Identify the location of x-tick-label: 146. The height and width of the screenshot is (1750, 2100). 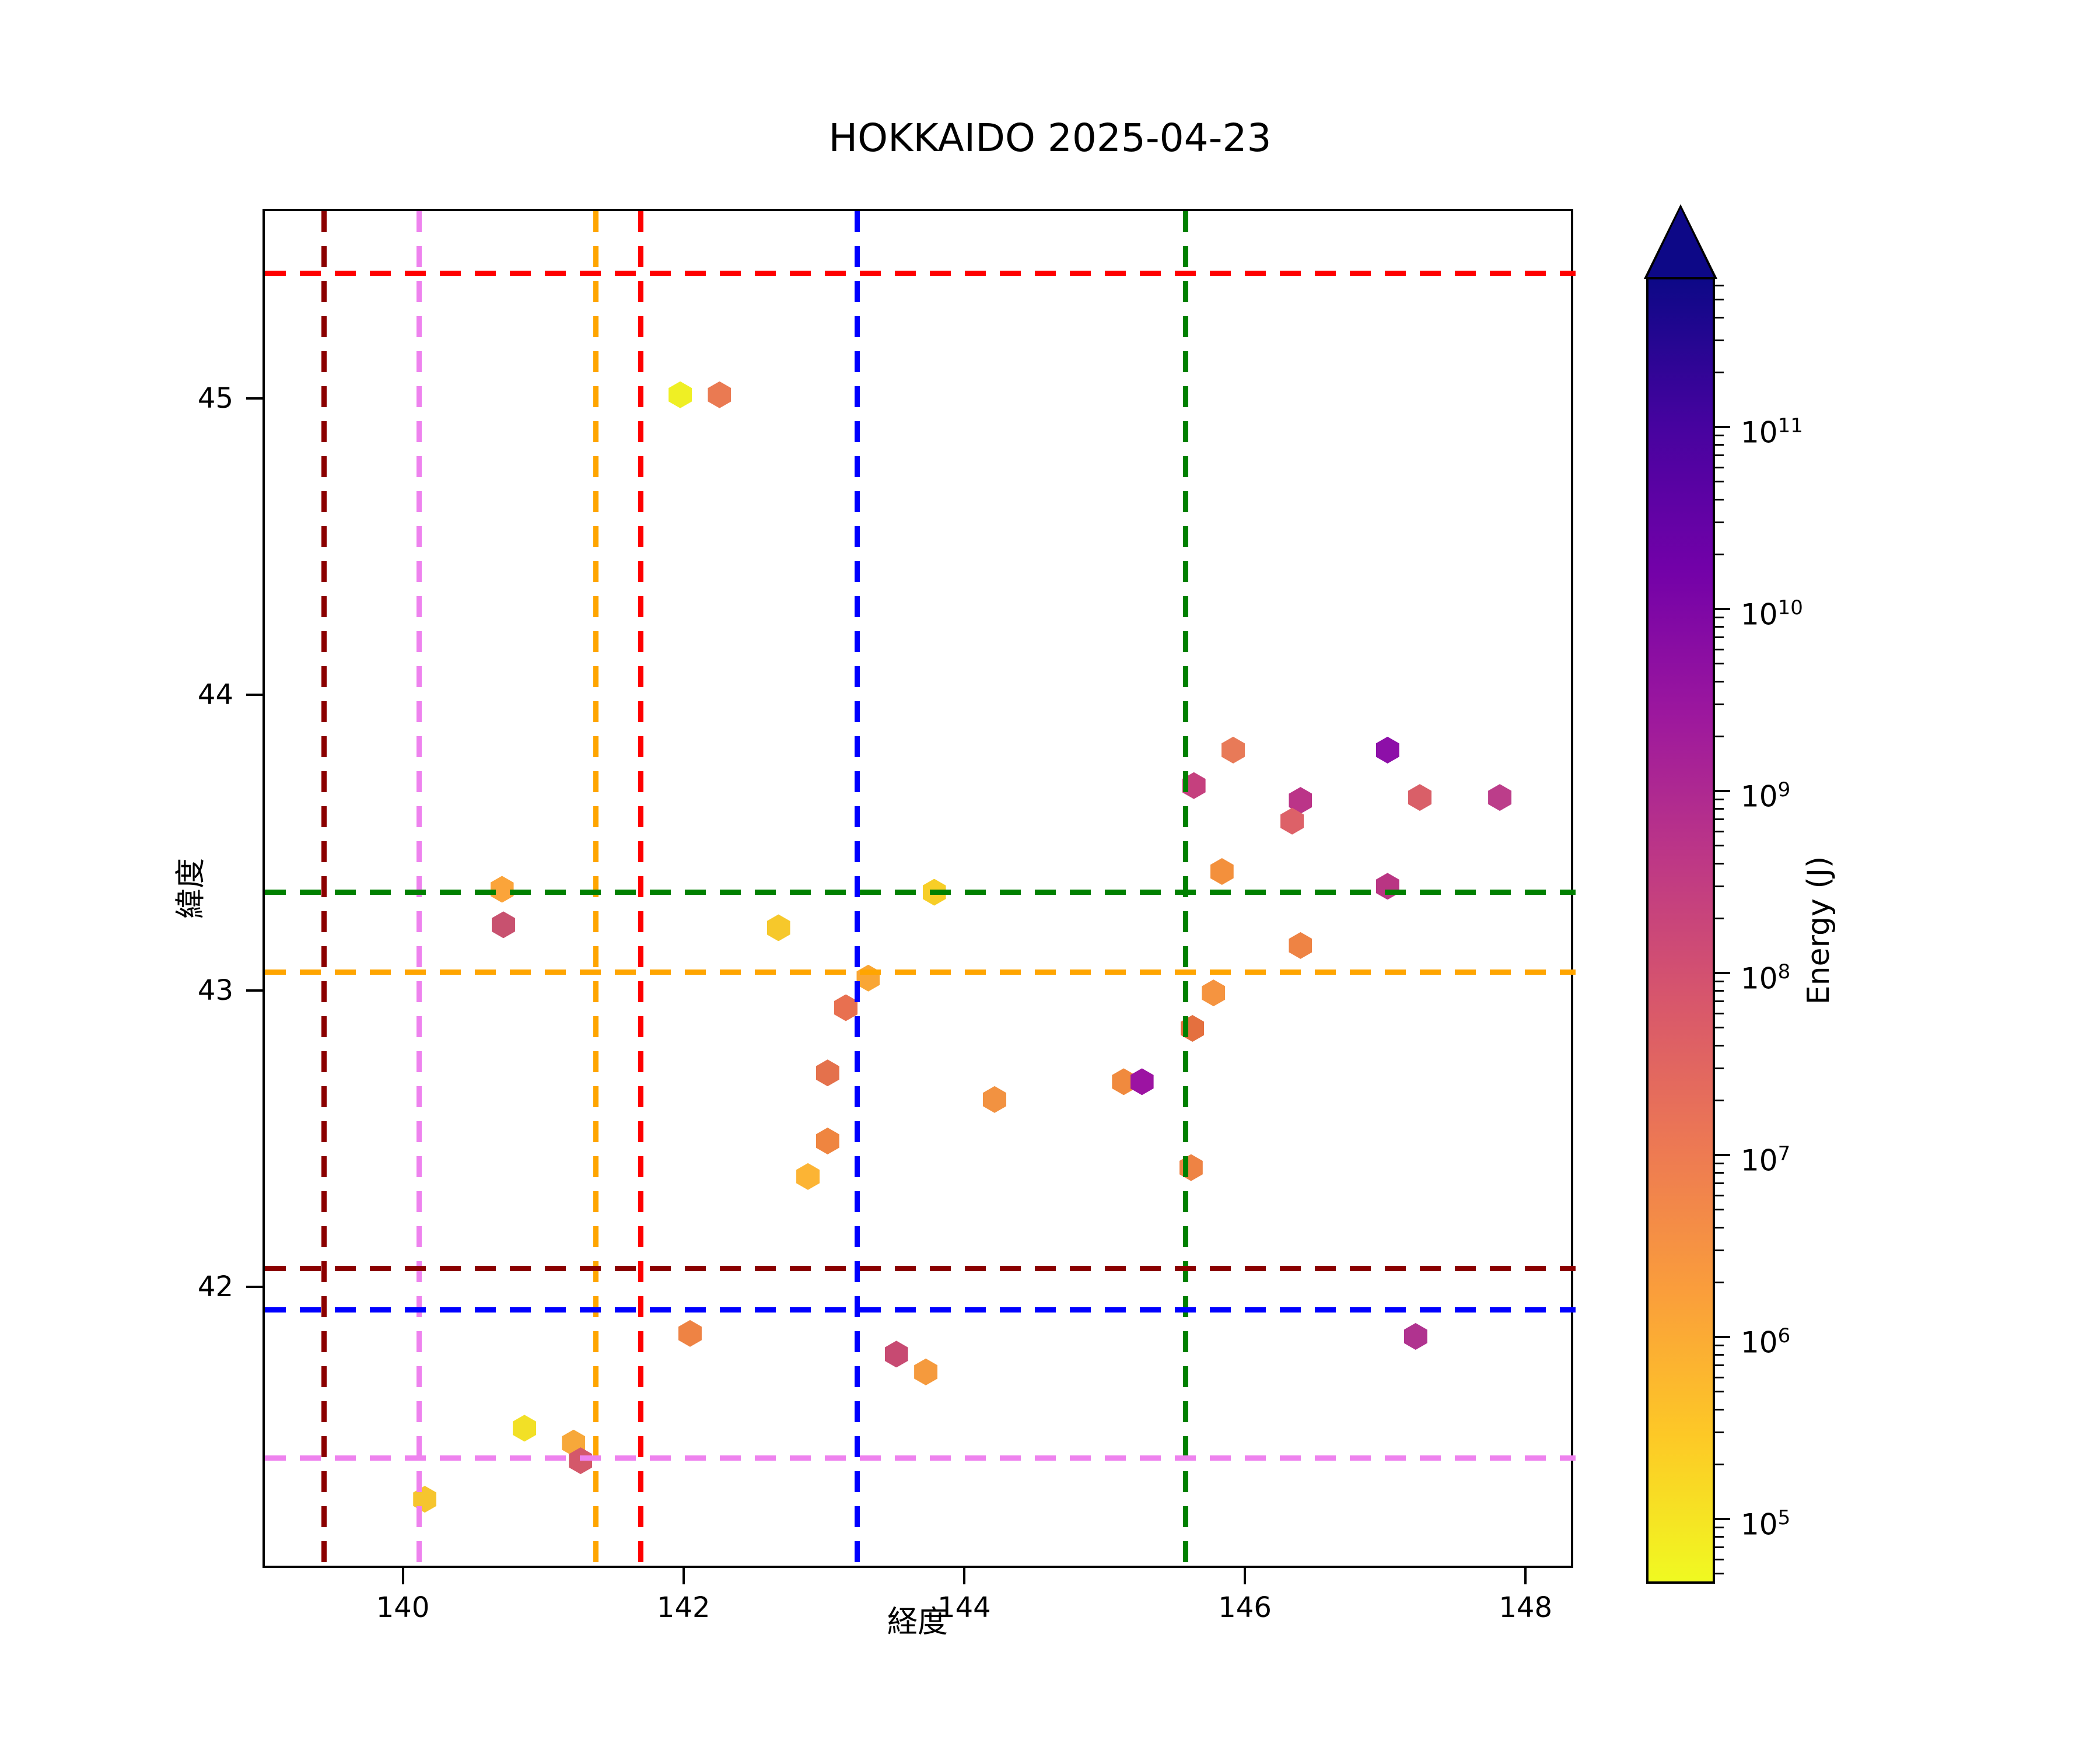
(1245, 1608).